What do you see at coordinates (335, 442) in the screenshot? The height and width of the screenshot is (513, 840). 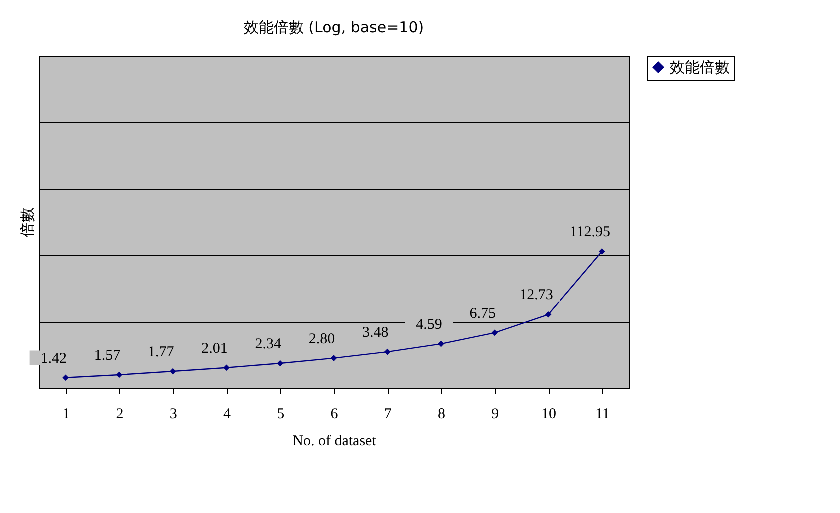 I see `x-axis-title: No. of dataset` at bounding box center [335, 442].